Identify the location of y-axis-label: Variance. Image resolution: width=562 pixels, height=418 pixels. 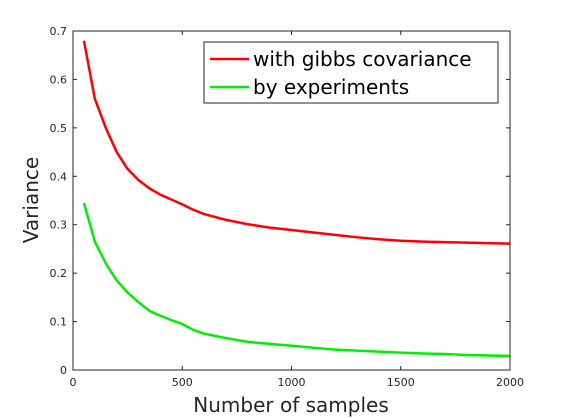
(31, 200).